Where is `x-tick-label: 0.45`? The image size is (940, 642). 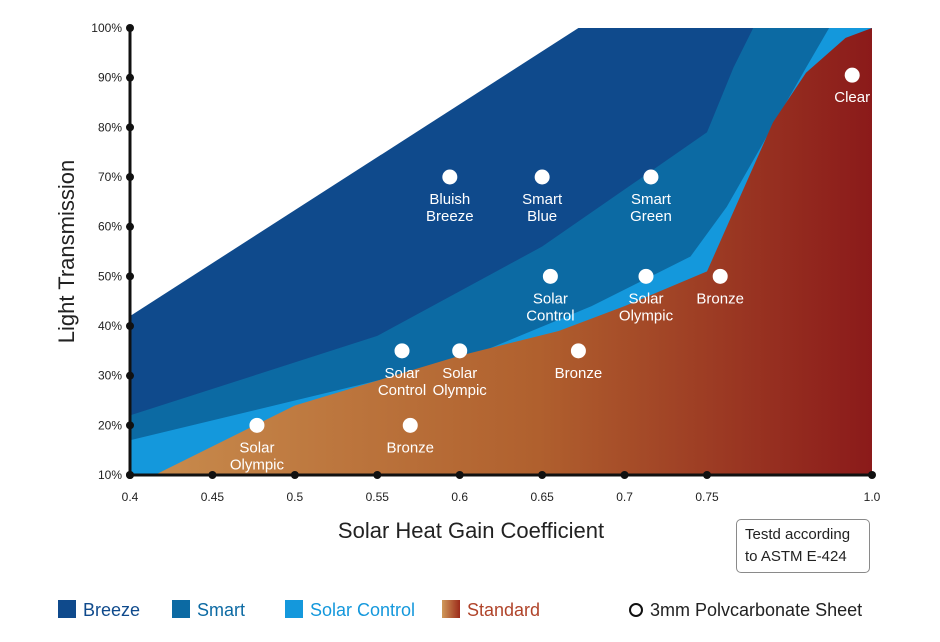 x-tick-label: 0.45 is located at coordinates (213, 497).